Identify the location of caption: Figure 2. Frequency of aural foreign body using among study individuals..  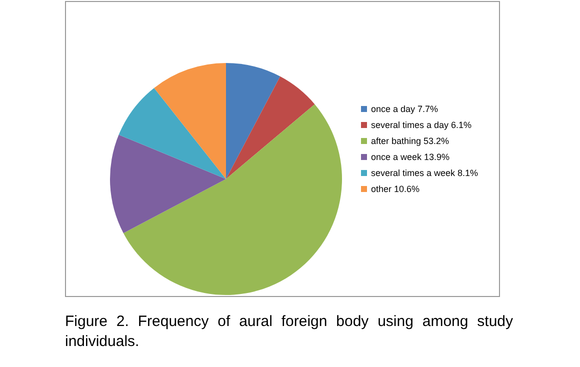
(289, 332).